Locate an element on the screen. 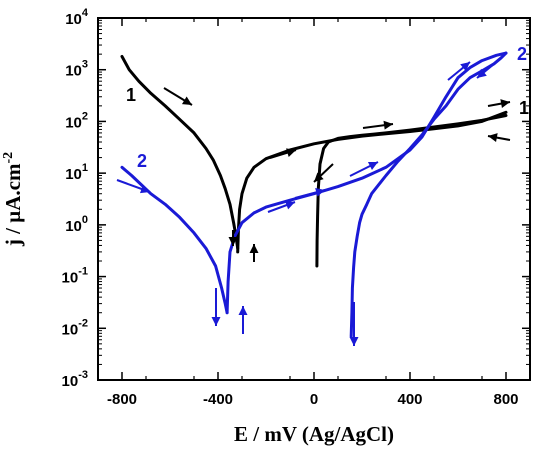 This screenshot has width=550, height=454. series-2-forward-cathodic-line is located at coordinates (174, 240).